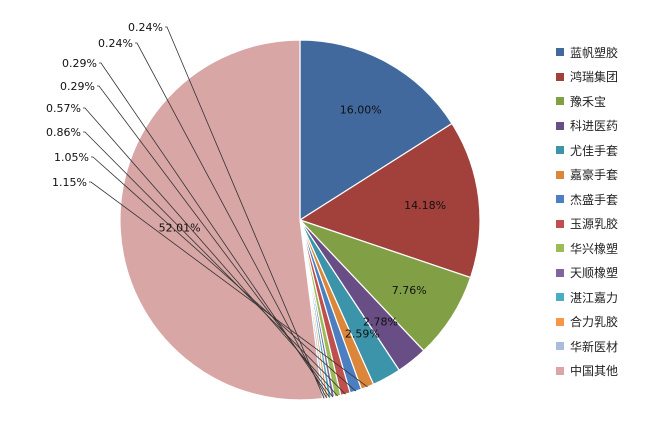 This screenshot has width=656, height=436. What do you see at coordinates (594, 273) in the screenshot?
I see `legend-label: 天顺橡塑` at bounding box center [594, 273].